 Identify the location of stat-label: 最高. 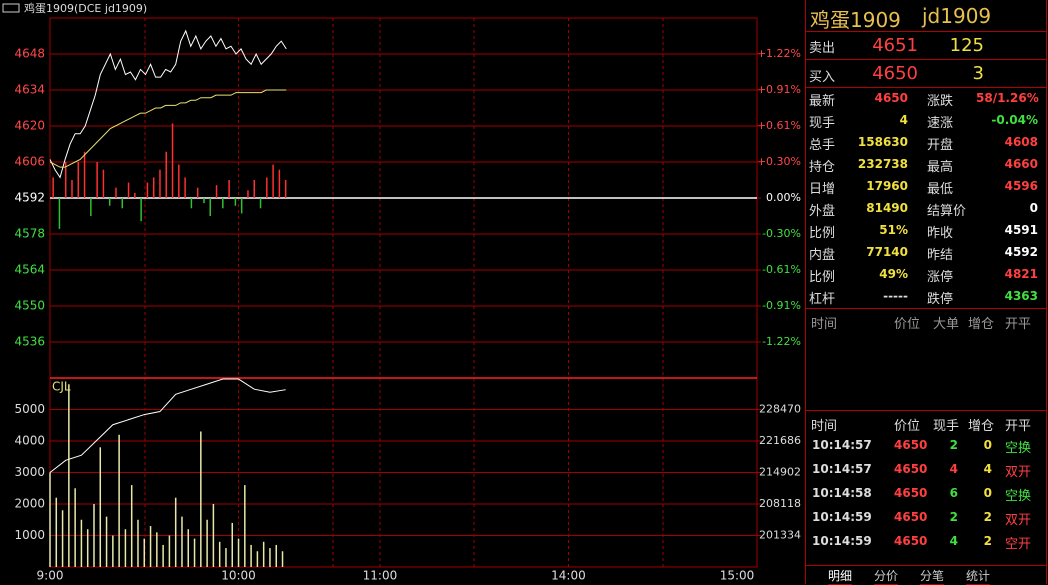
(940, 167).